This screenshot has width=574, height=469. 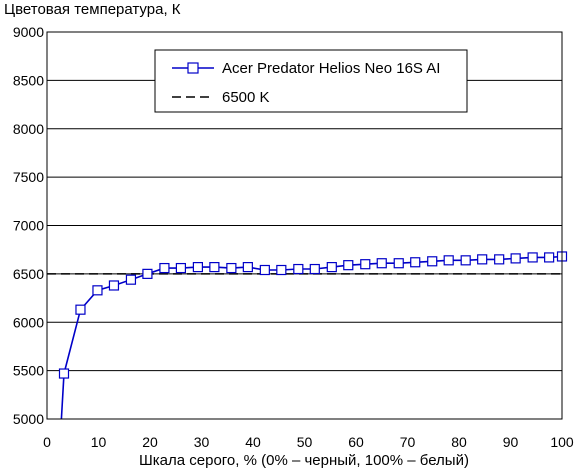 I want to click on x-tick-label: 80, so click(x=459, y=442).